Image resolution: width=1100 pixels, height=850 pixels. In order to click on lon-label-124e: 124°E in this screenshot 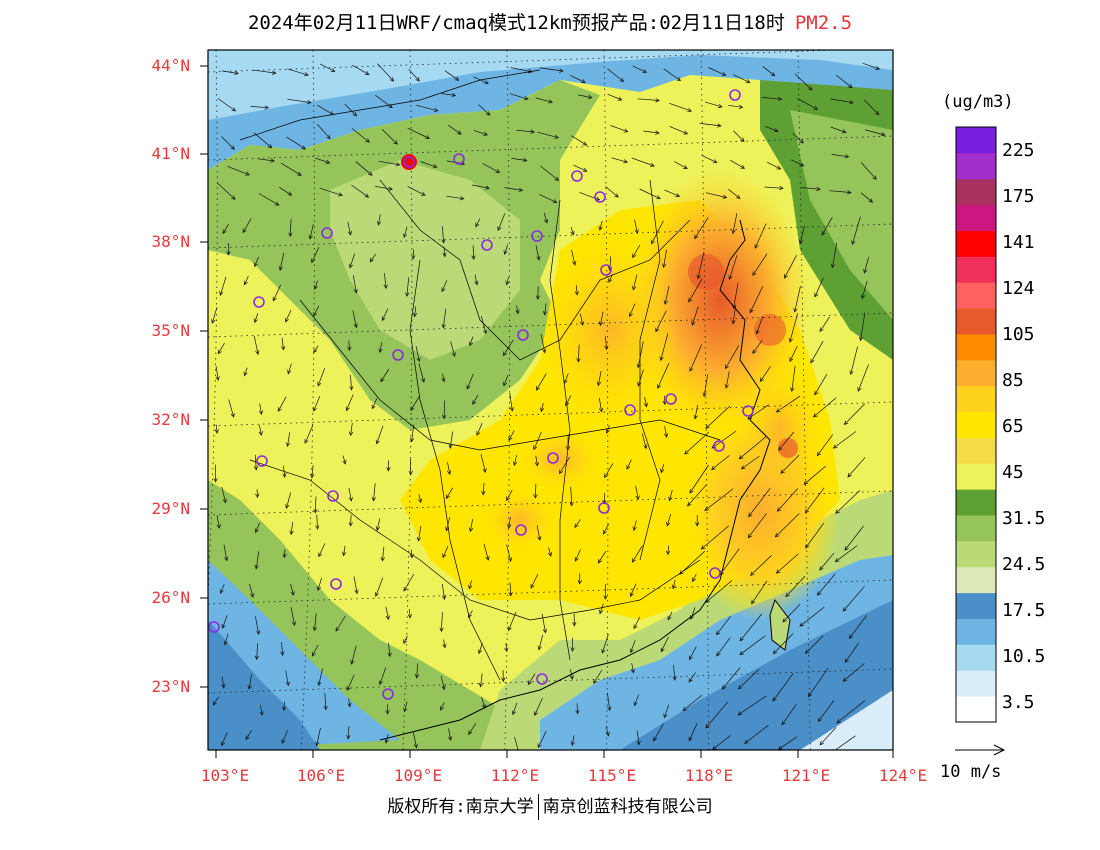, I will do `click(903, 775)`.